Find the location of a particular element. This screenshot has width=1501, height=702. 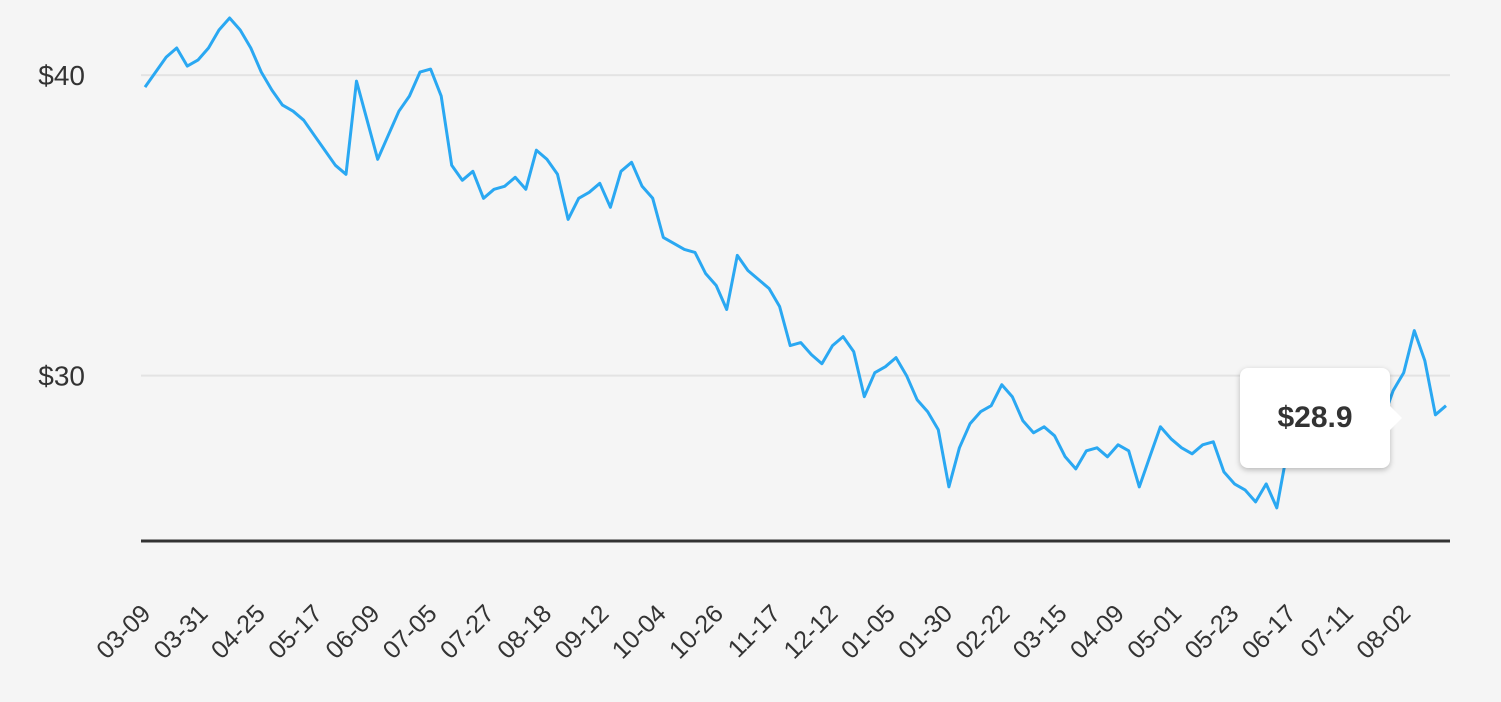

price-tooltip: $28.9 is located at coordinates (1321, 418).